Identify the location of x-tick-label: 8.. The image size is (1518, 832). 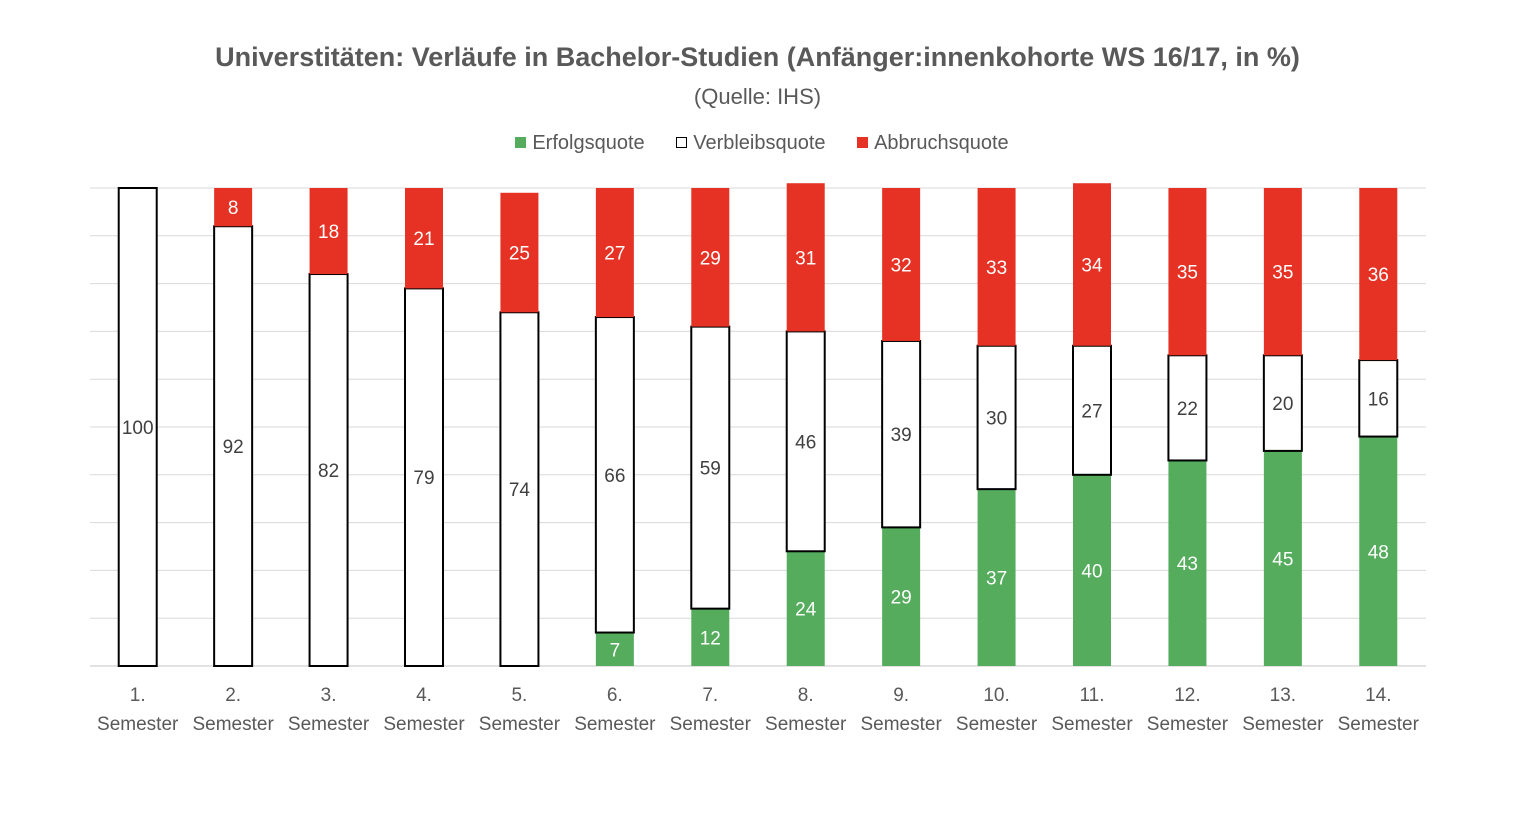
(806, 695).